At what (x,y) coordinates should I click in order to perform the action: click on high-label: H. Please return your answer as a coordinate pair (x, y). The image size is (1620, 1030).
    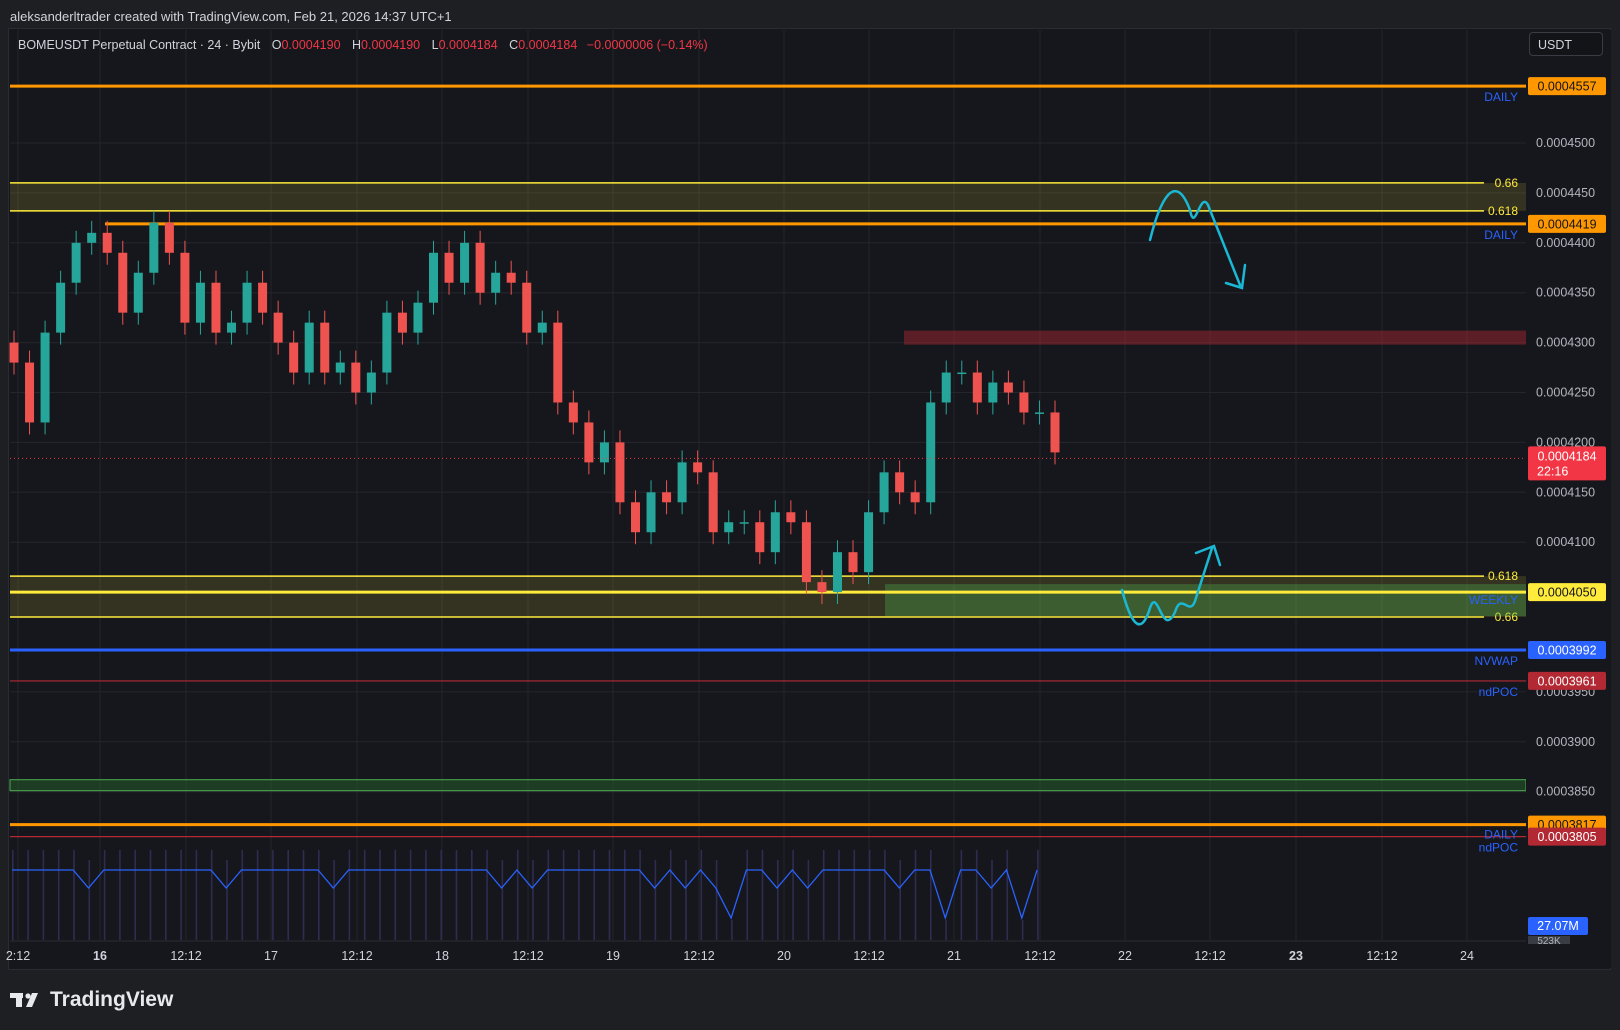
    Looking at the image, I should click on (357, 45).